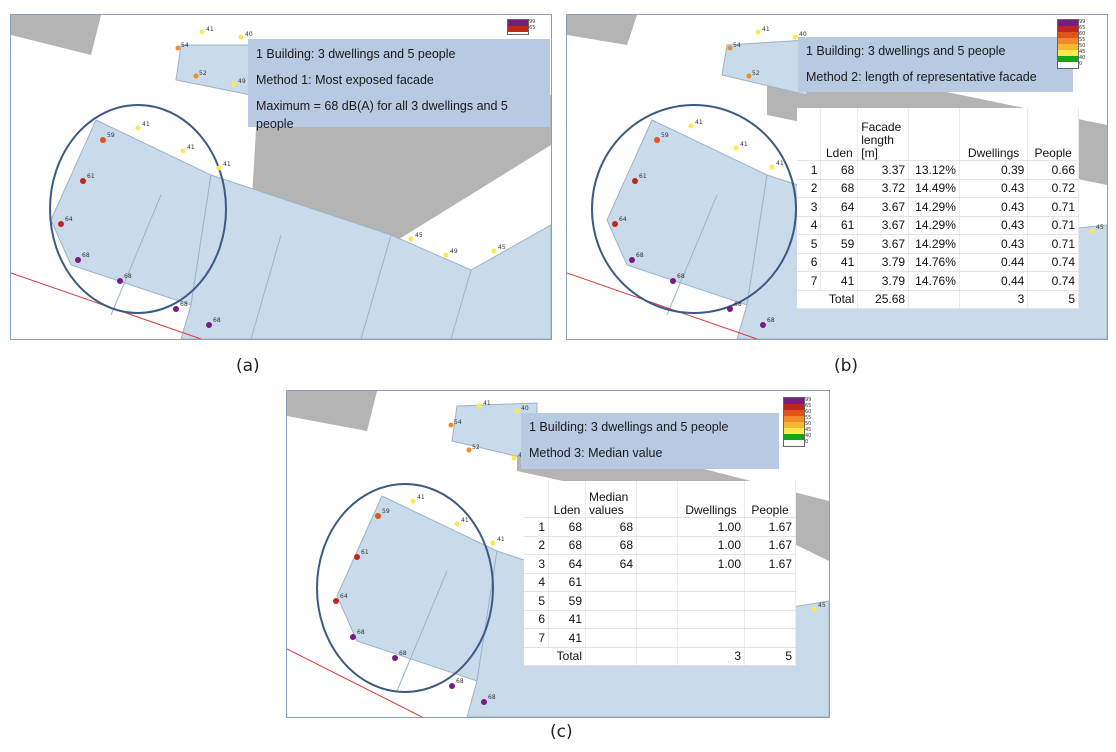 The height and width of the screenshot is (752, 1116). I want to click on table-row: 1 68 3.37 13.12% 0.39 0.66, so click(938, 170).